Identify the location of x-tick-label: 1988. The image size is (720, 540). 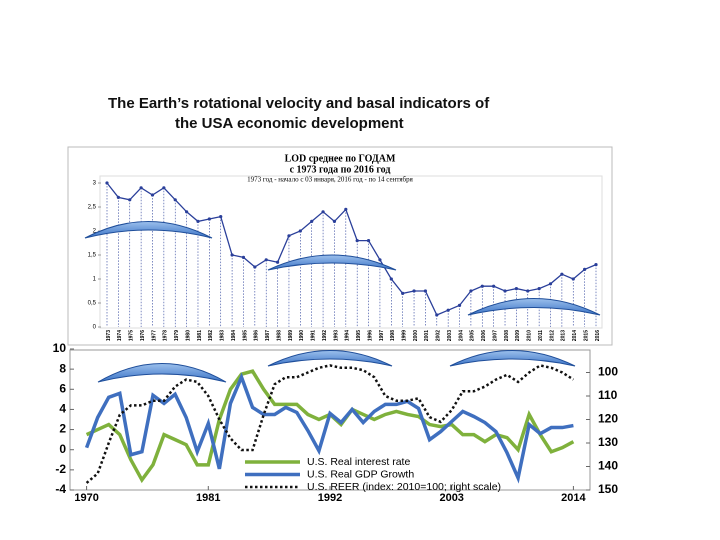
(279, 335).